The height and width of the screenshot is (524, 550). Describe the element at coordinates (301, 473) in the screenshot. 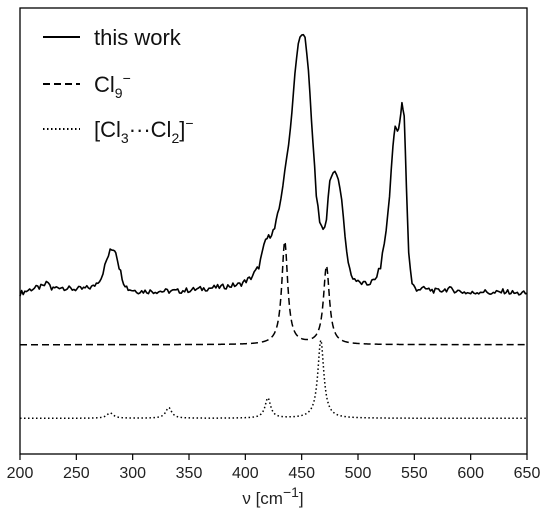

I see `x-tick-label: 450` at that location.